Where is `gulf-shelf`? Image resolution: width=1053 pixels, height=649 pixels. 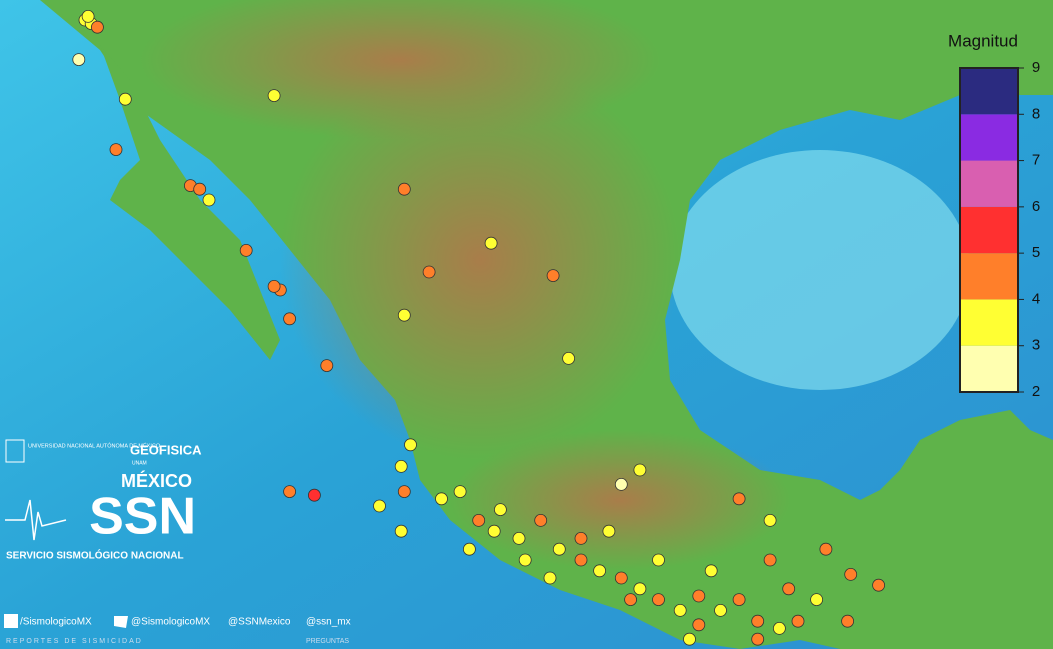
gulf-shelf is located at coordinates (820, 270).